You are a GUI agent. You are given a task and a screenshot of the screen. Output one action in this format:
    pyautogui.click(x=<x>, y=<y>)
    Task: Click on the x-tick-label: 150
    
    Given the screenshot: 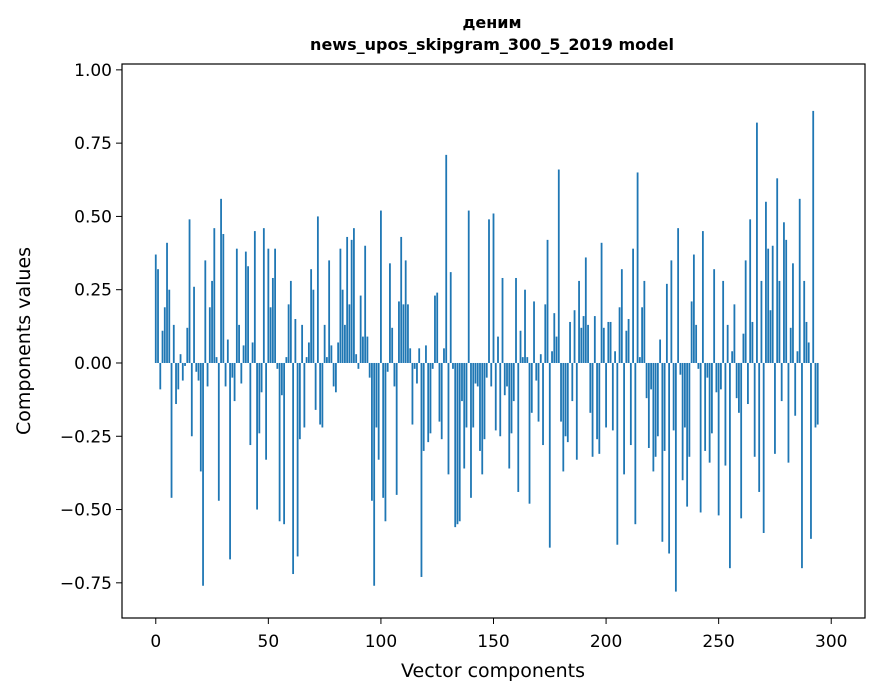 What is the action you would take?
    pyautogui.click(x=493, y=642)
    